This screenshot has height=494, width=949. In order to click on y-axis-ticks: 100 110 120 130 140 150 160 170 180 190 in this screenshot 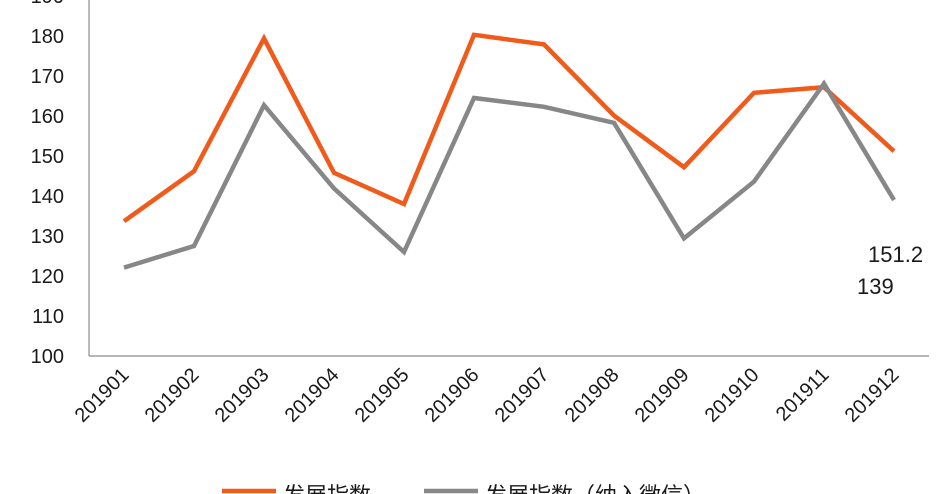, I will do `click(47, 184)`.